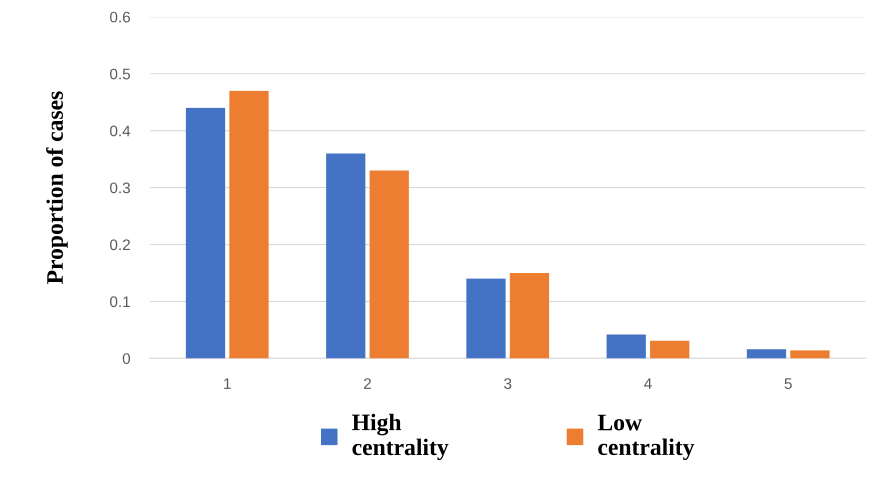 The image size is (883, 481). I want to click on y-tick-label: 0.3, so click(120, 188).